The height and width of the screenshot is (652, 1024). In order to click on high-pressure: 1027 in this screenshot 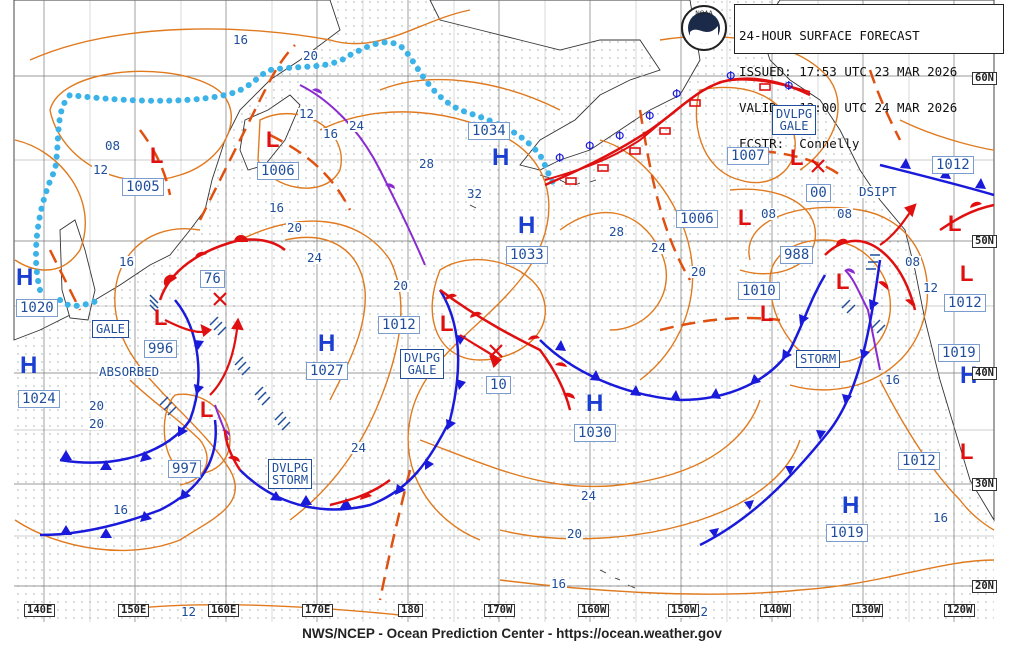, I will do `click(327, 371)`.